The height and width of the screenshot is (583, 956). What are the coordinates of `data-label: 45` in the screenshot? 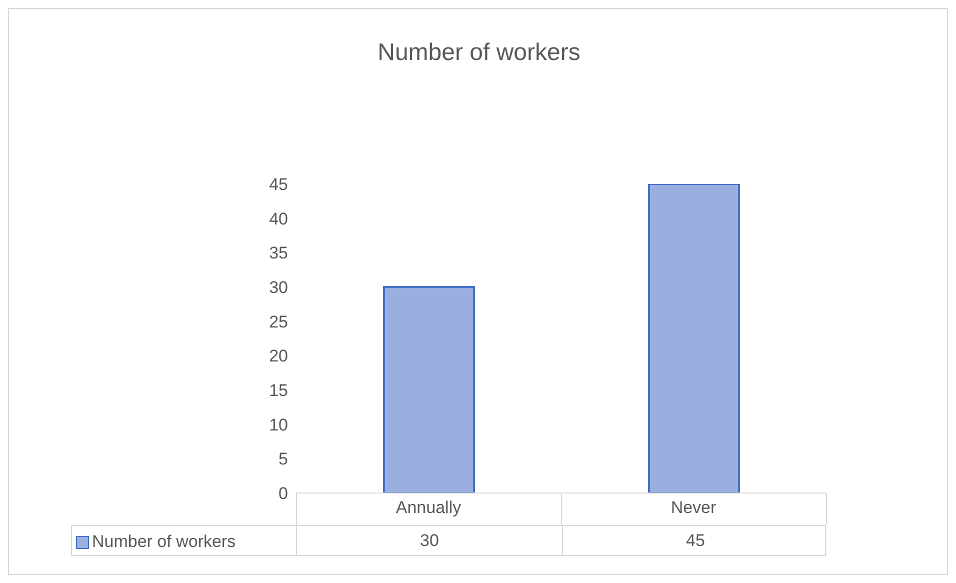 It's located at (695, 540).